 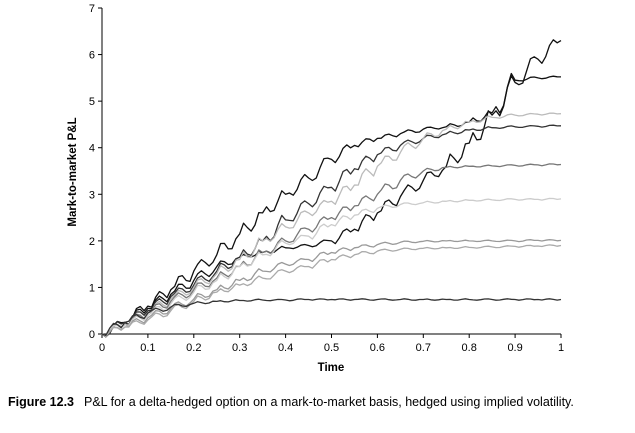 What do you see at coordinates (331, 348) in the screenshot?
I see `x-tick-label: 0.5` at bounding box center [331, 348].